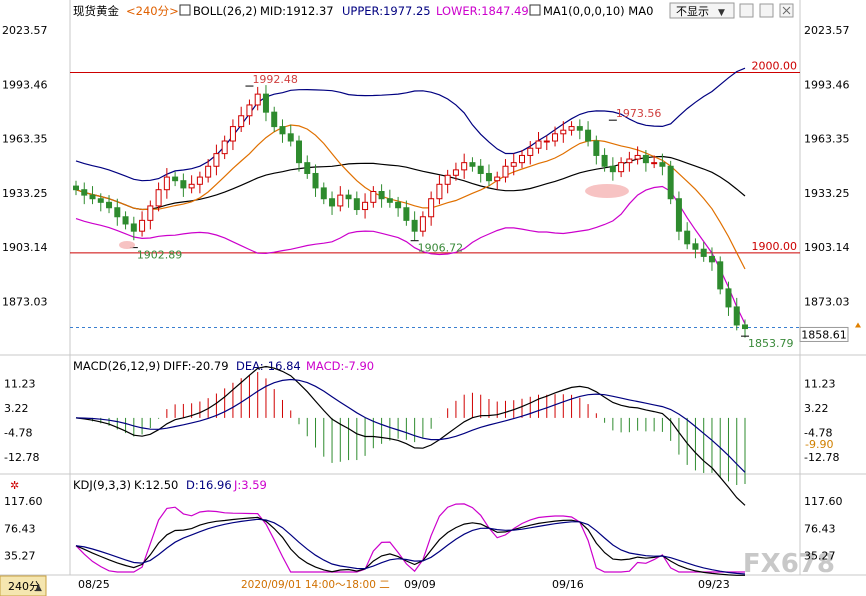 The height and width of the screenshot is (596, 866). I want to click on macd-dea-line, so click(410, 425).